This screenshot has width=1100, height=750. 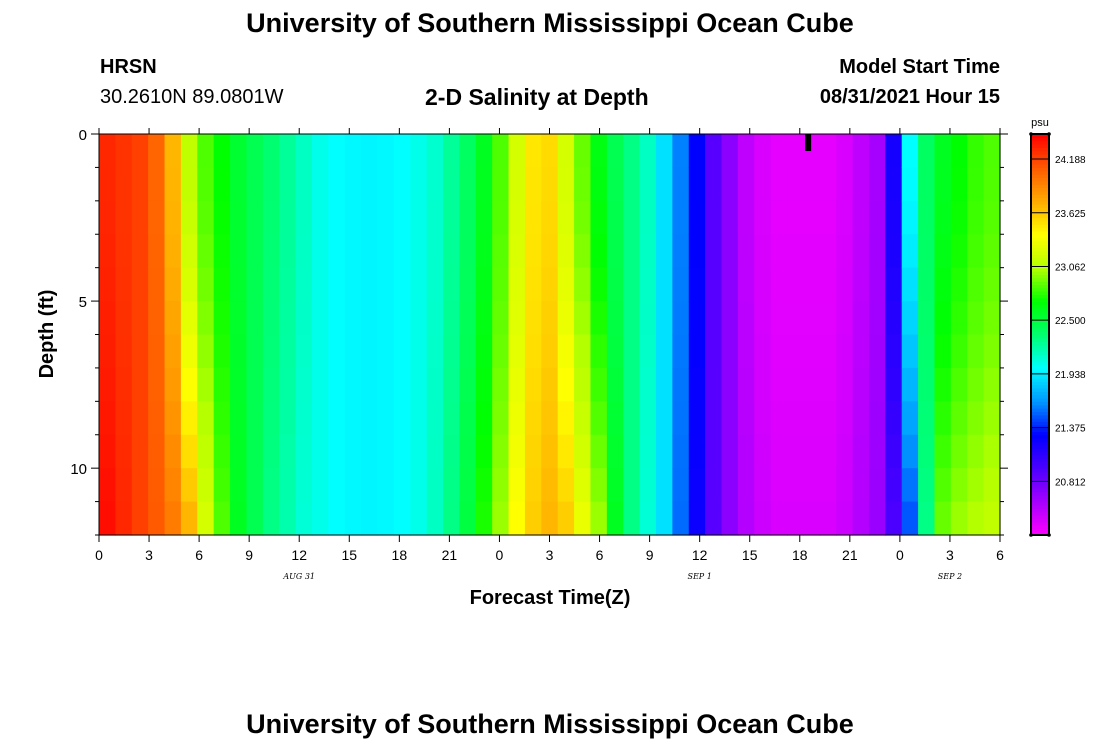 What do you see at coordinates (1070, 482) in the screenshot?
I see `colorbar-tick-label: 20.812` at bounding box center [1070, 482].